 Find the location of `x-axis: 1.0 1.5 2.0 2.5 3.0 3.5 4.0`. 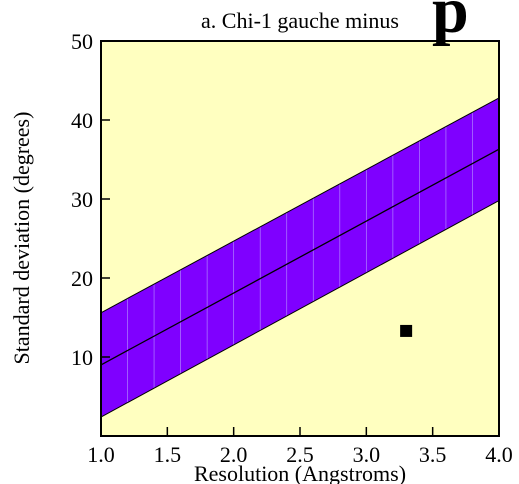

x-axis: 1.0 1.5 2.0 2.5 3.0 3.5 4.0 is located at coordinates (300, 447).